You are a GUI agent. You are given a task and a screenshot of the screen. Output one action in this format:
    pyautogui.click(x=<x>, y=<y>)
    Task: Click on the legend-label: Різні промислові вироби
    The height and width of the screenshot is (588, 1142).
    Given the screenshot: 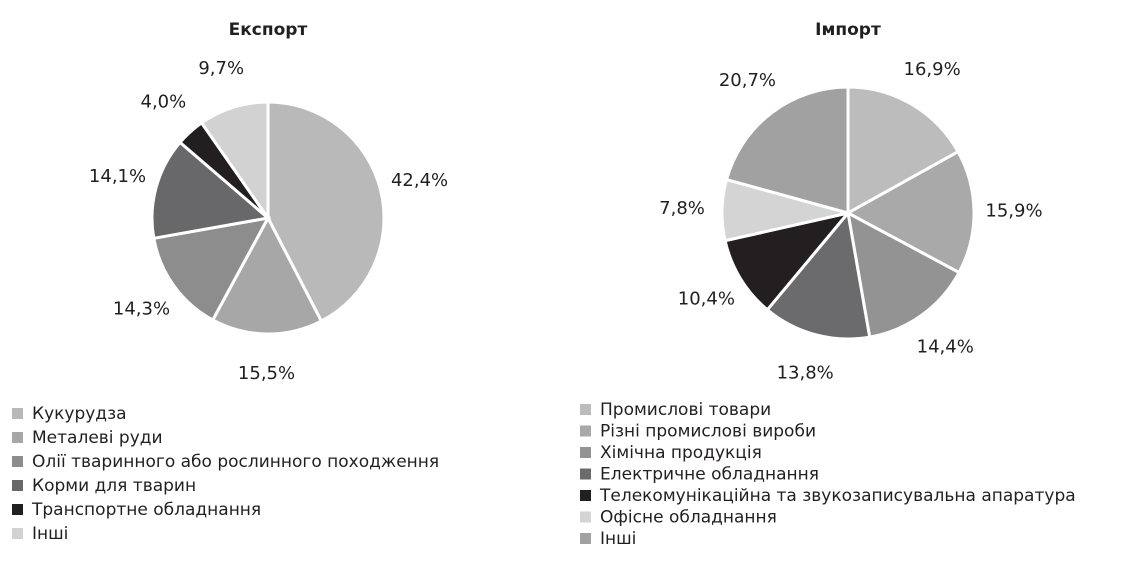 What is the action you would take?
    pyautogui.click(x=708, y=432)
    